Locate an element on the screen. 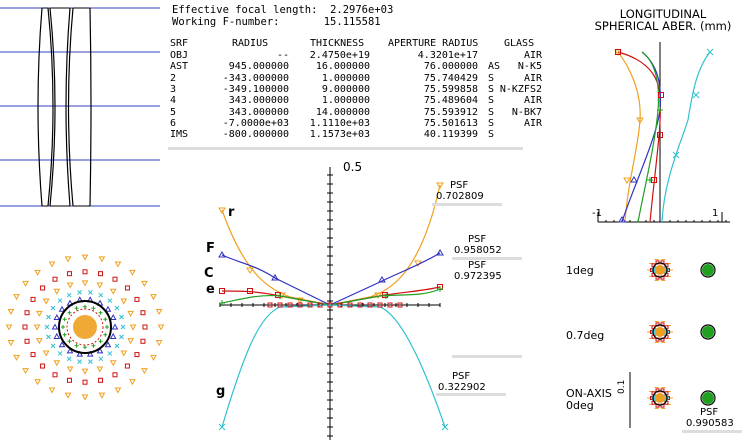 The width and height of the screenshot is (748, 444). efl-value: 2.2976e+03 is located at coordinates (362, 10).